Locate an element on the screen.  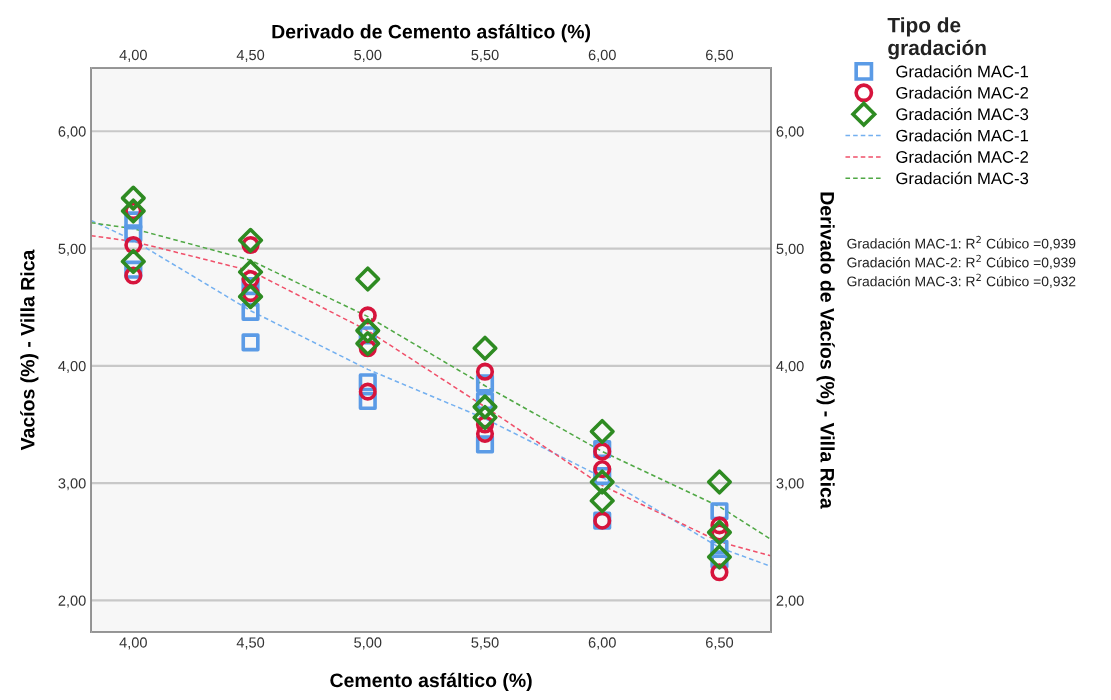
text: Gradación MAC-2: R$^{2}$ Cúbico =0,939 is located at coordinates (961, 262).